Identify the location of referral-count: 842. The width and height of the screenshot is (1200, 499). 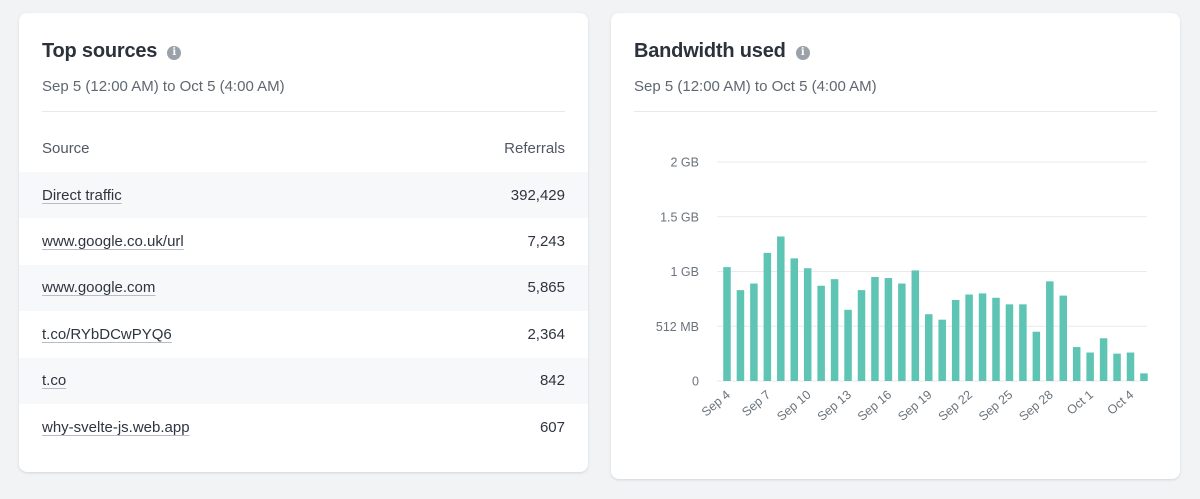
(552, 381).